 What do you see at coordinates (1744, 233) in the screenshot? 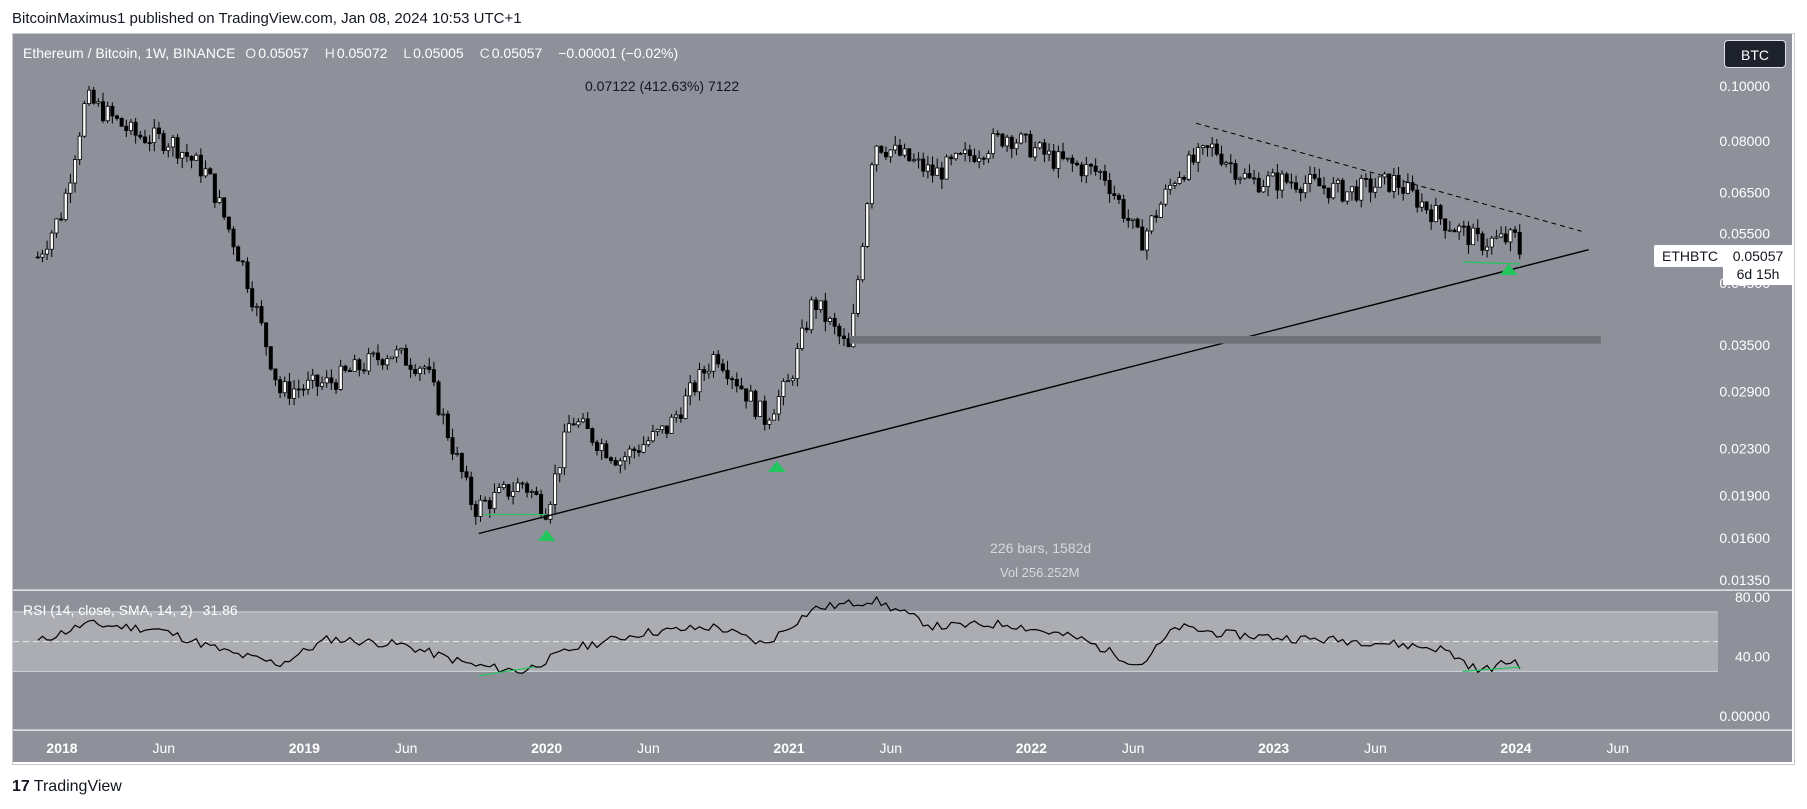
I see `price-tick-3: 0.05500` at bounding box center [1744, 233].